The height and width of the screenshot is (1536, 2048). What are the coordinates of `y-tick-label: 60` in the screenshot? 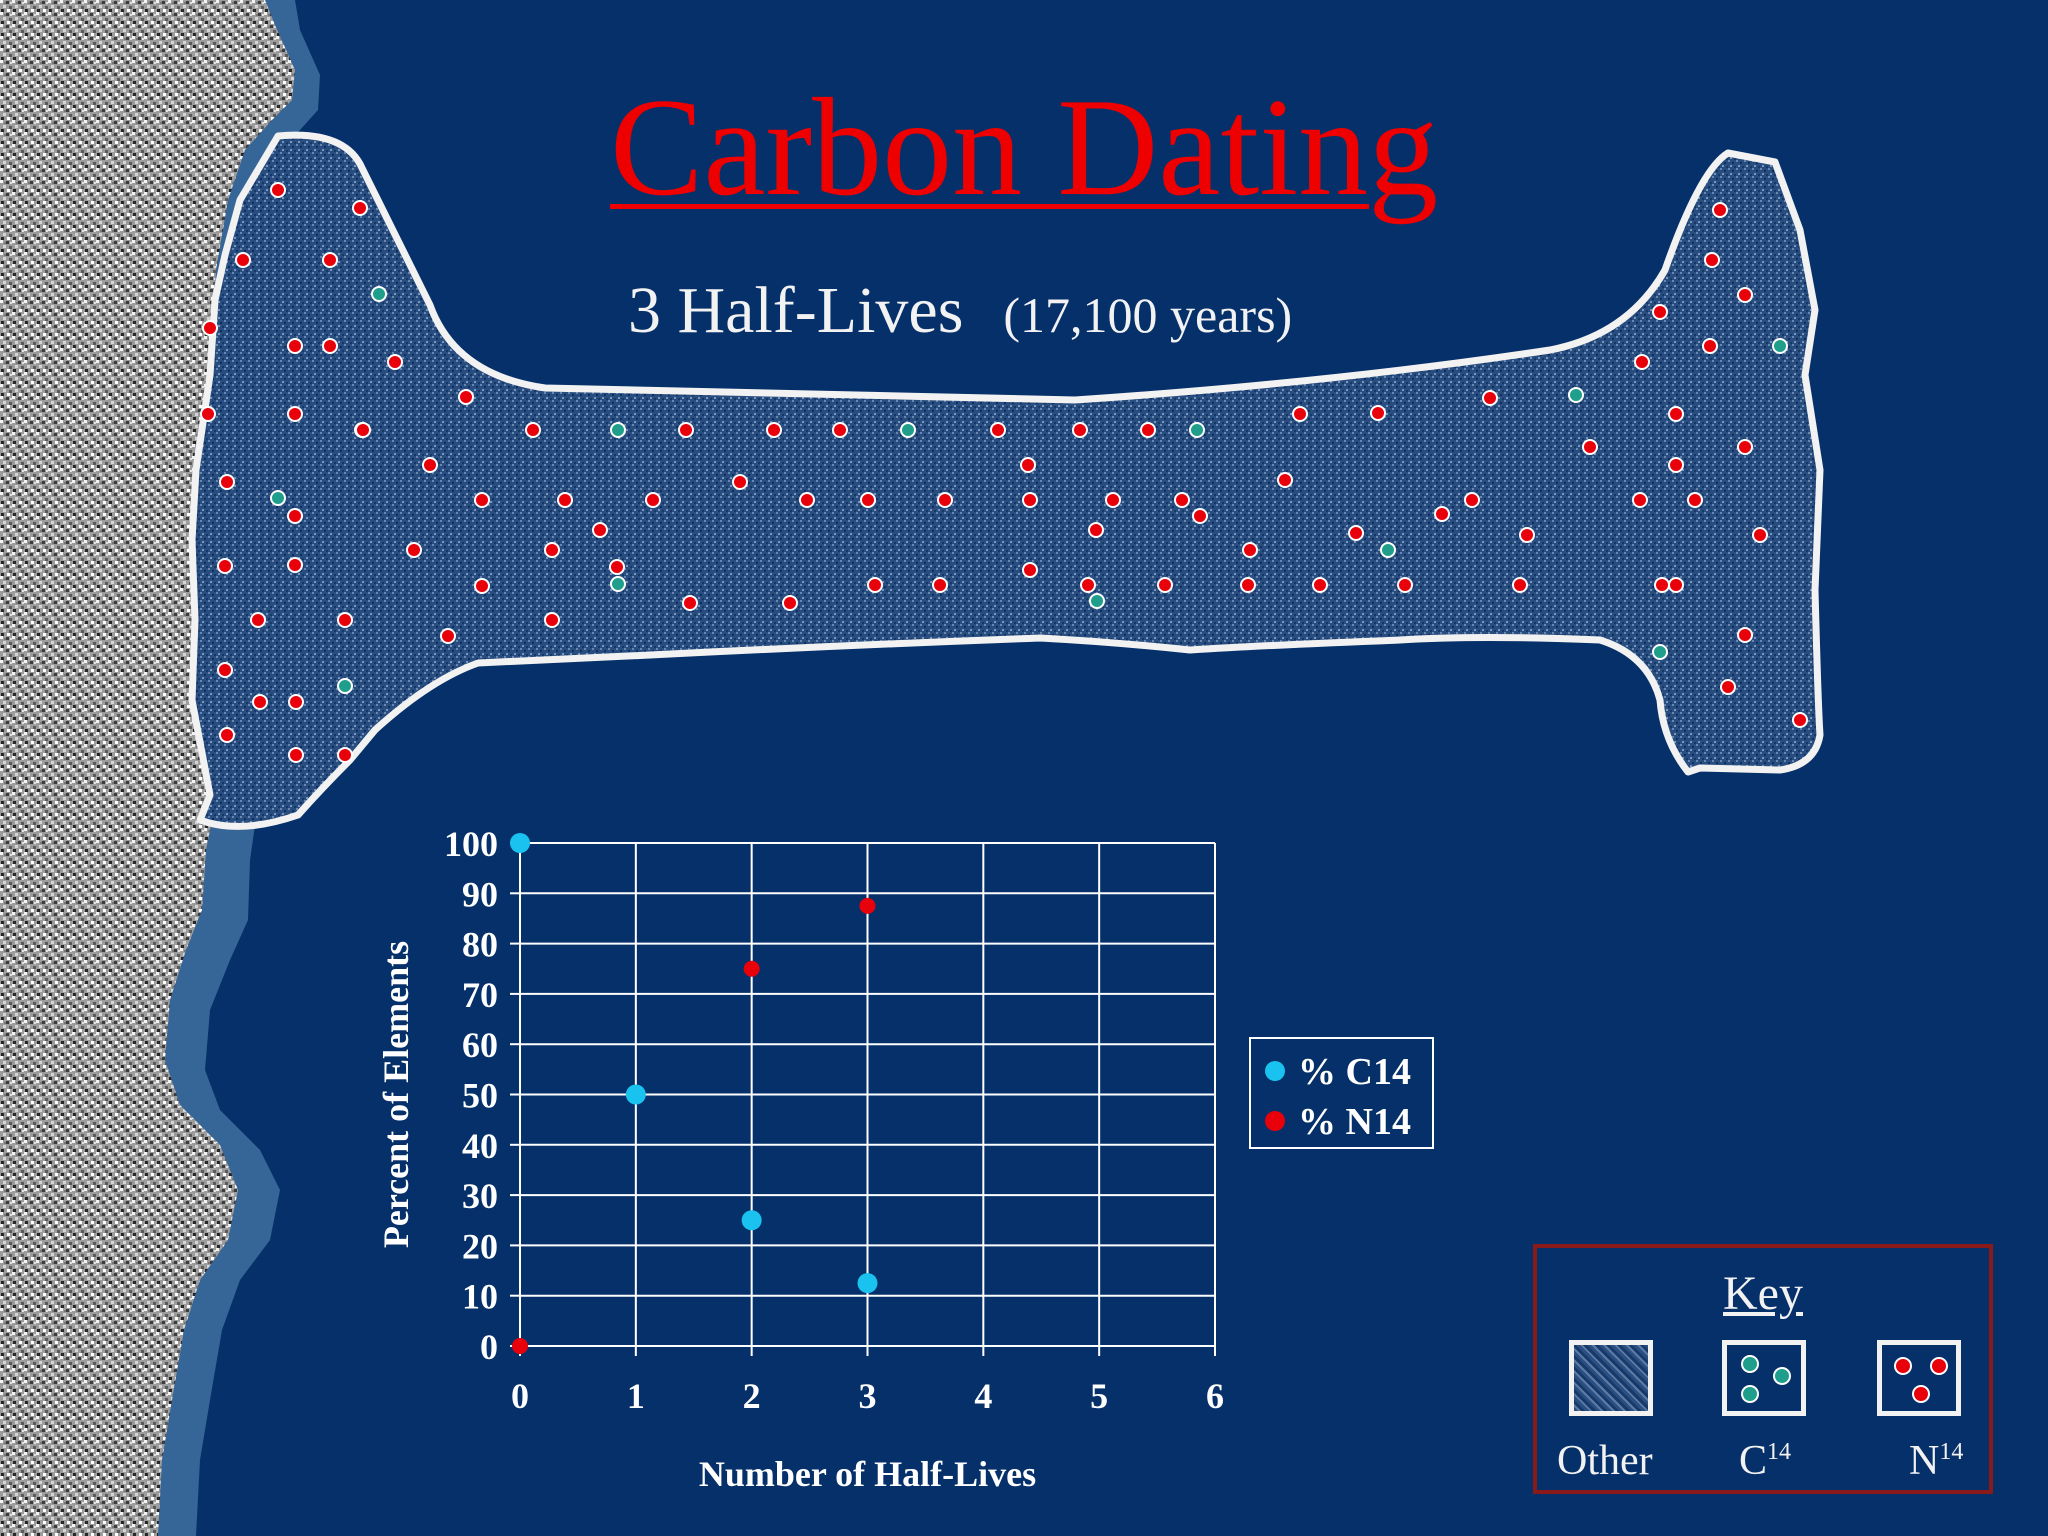 It's located at (480, 1045).